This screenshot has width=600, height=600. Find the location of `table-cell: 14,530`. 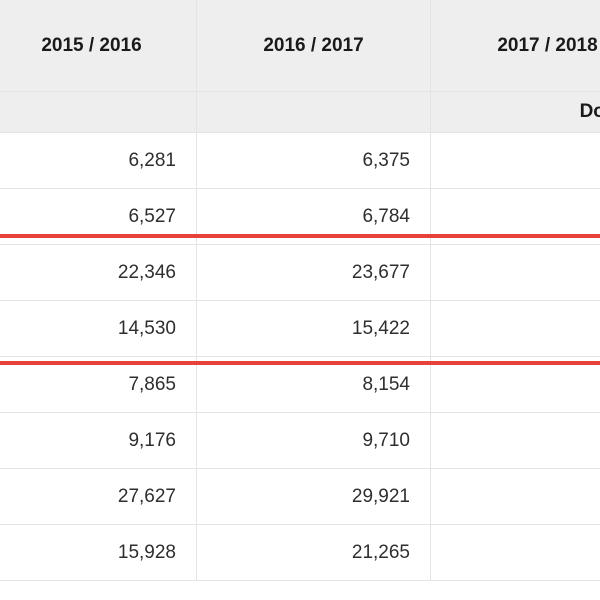

table-cell: 14,530 is located at coordinates (98, 329).